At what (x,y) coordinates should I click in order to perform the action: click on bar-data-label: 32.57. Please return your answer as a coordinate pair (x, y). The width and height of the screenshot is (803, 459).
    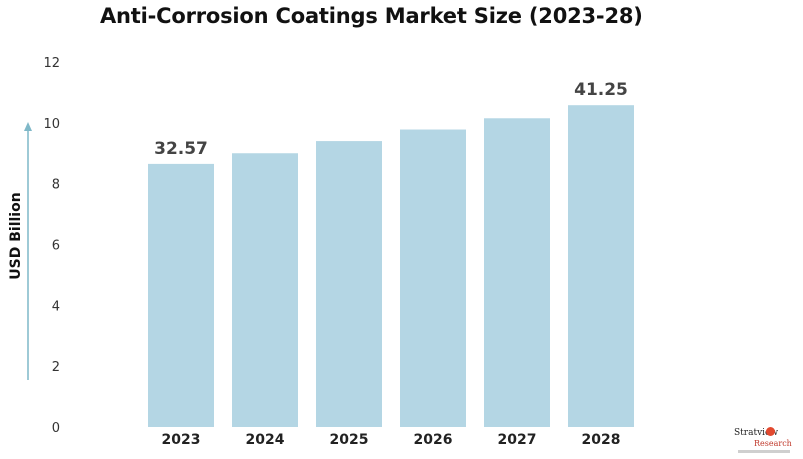
    Looking at the image, I should click on (181, 149).